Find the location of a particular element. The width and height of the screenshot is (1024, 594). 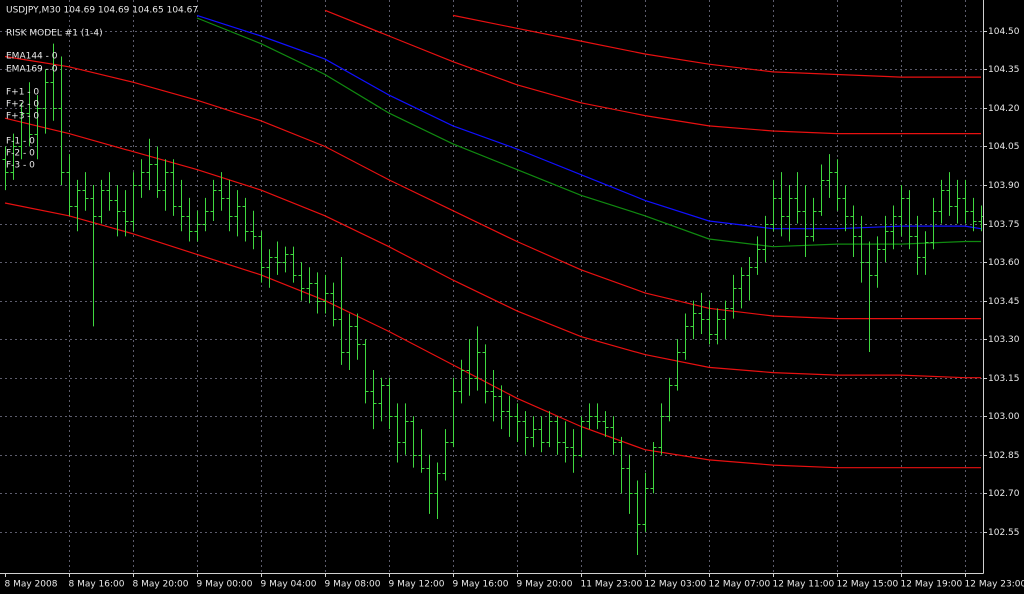

x-tick-label: 12 May 15:00 is located at coordinates (868, 585).